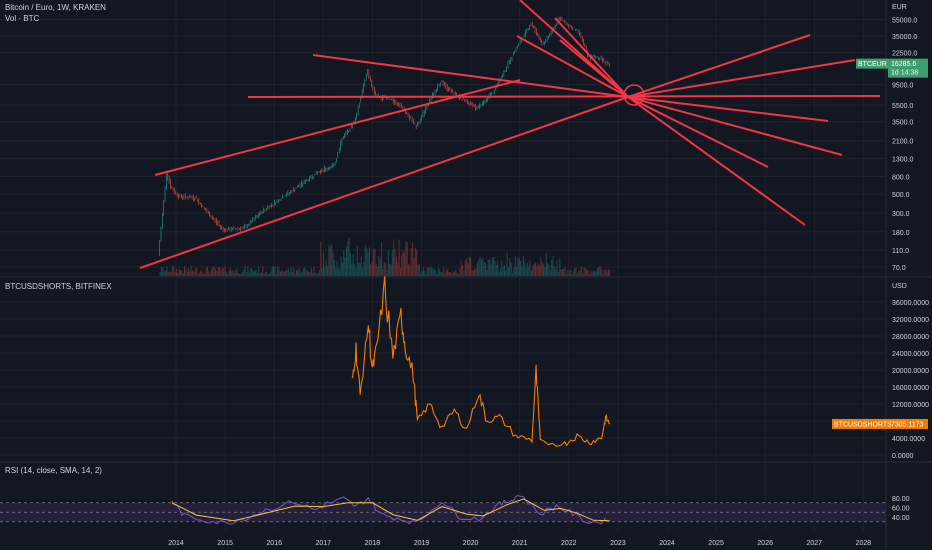 The width and height of the screenshot is (932, 550). What do you see at coordinates (569, 543) in the screenshot?
I see `x-tick-label: 2022` at bounding box center [569, 543].